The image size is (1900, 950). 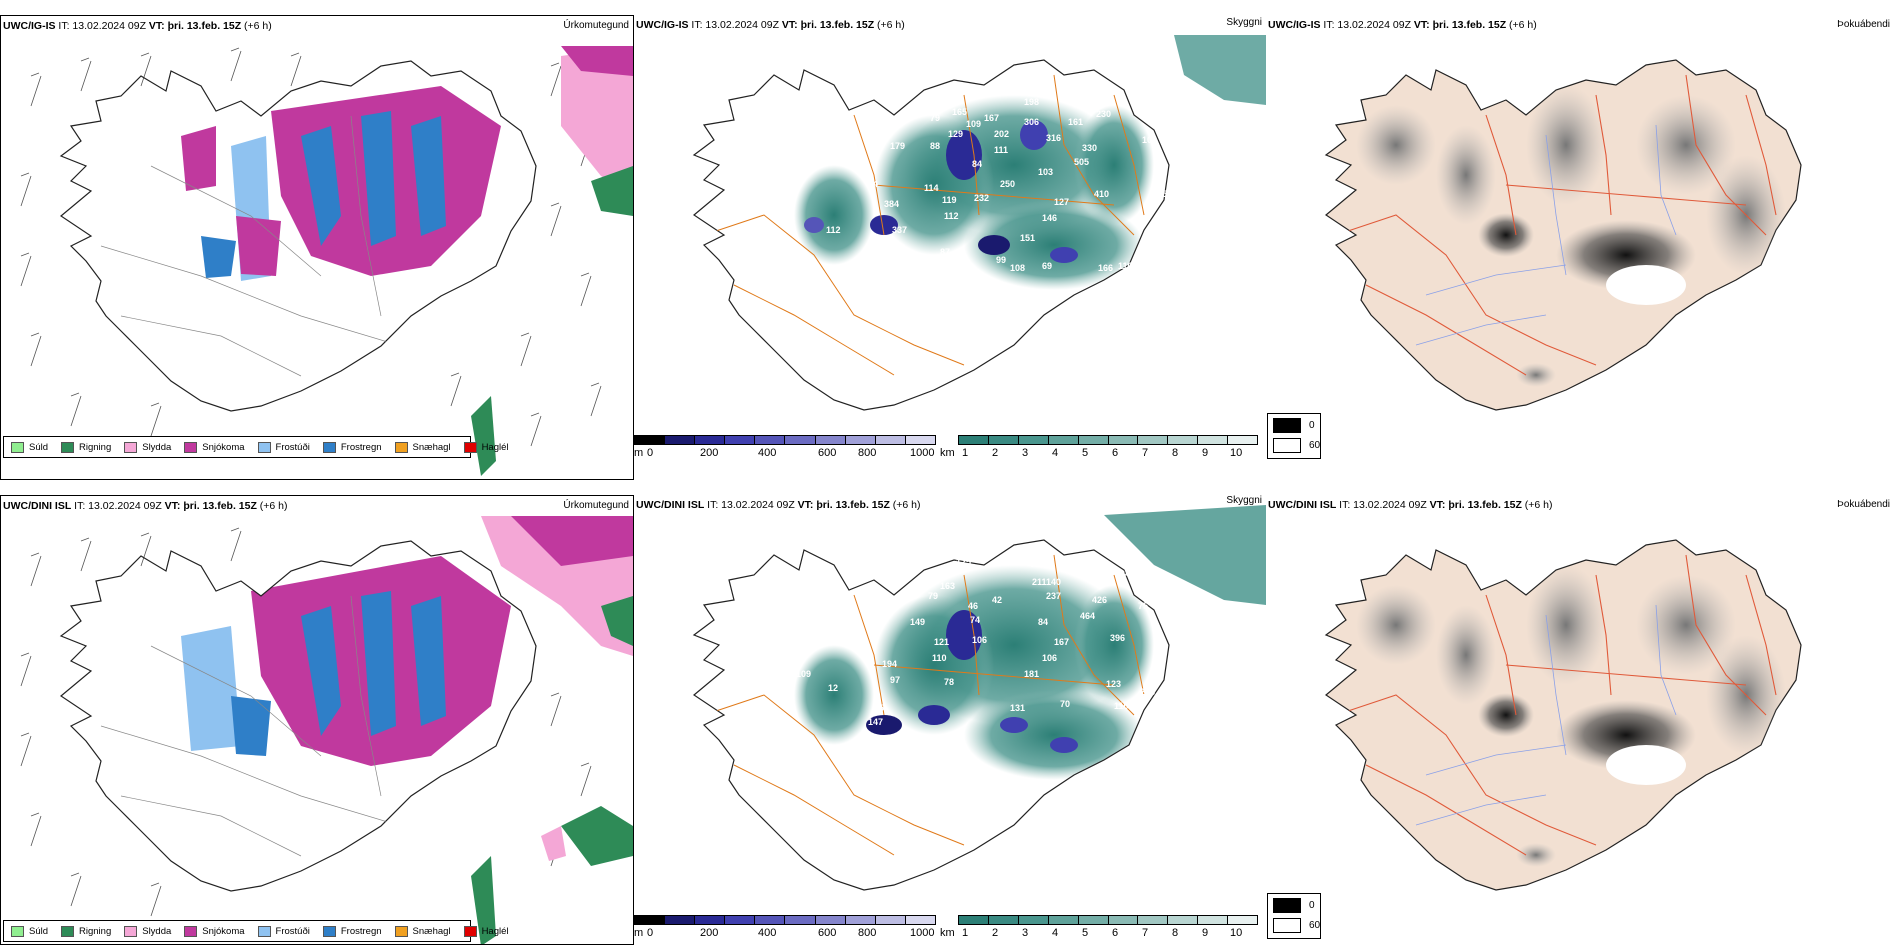 What do you see at coordinates (1312, 905) in the screenshot?
I see `legend-value: 0` at bounding box center [1312, 905].